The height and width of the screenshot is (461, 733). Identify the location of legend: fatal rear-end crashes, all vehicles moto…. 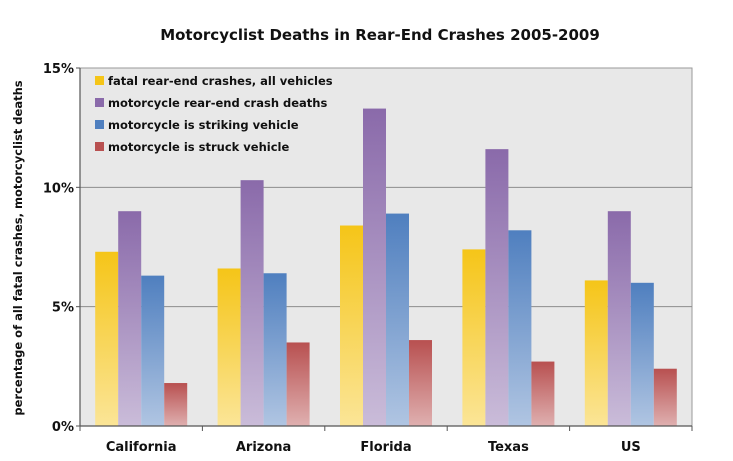
(214, 114).